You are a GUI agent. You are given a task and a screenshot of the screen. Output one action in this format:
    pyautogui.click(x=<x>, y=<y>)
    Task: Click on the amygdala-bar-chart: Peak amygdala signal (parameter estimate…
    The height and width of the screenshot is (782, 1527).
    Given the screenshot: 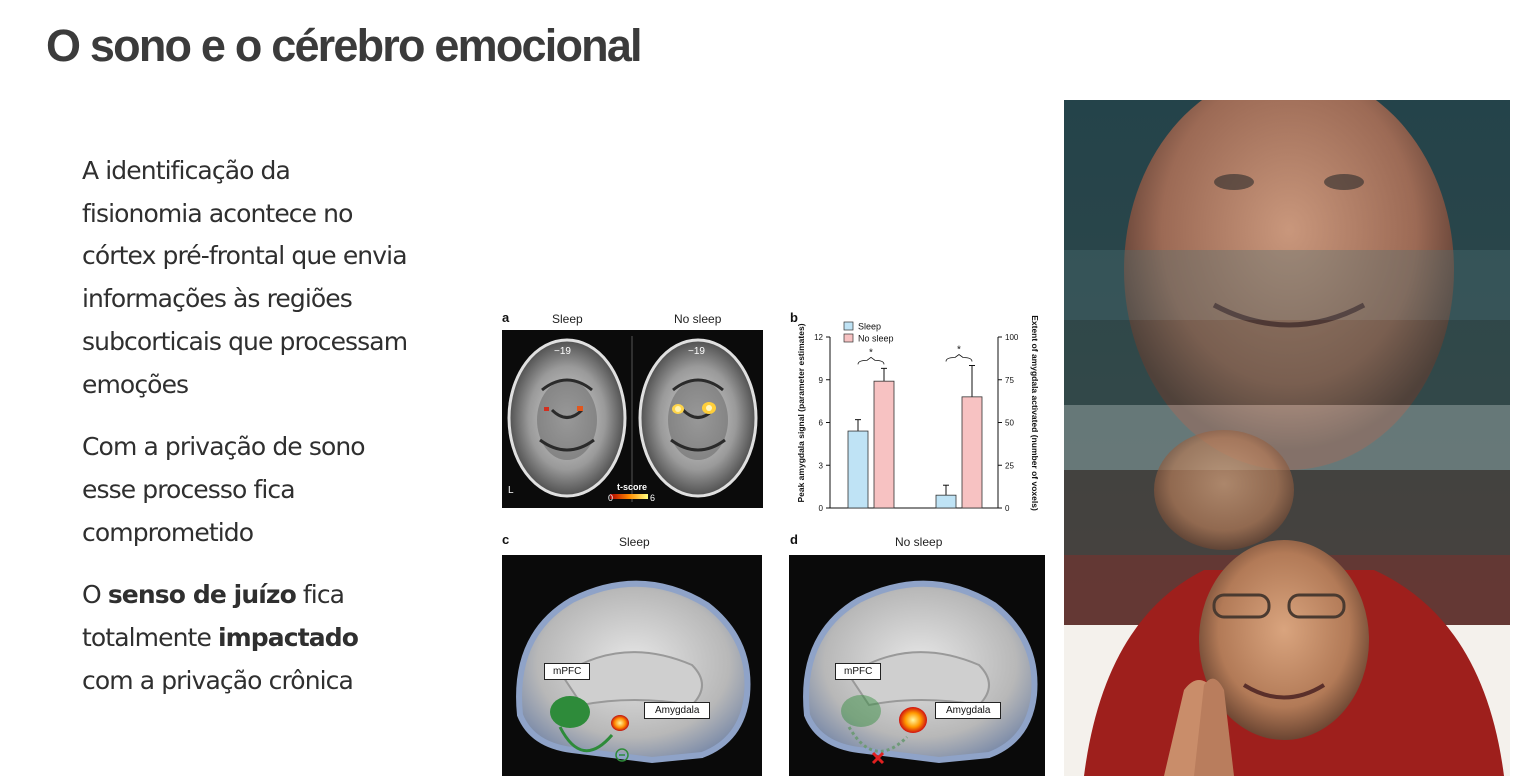 What is the action you would take?
    pyautogui.click(x=918, y=414)
    